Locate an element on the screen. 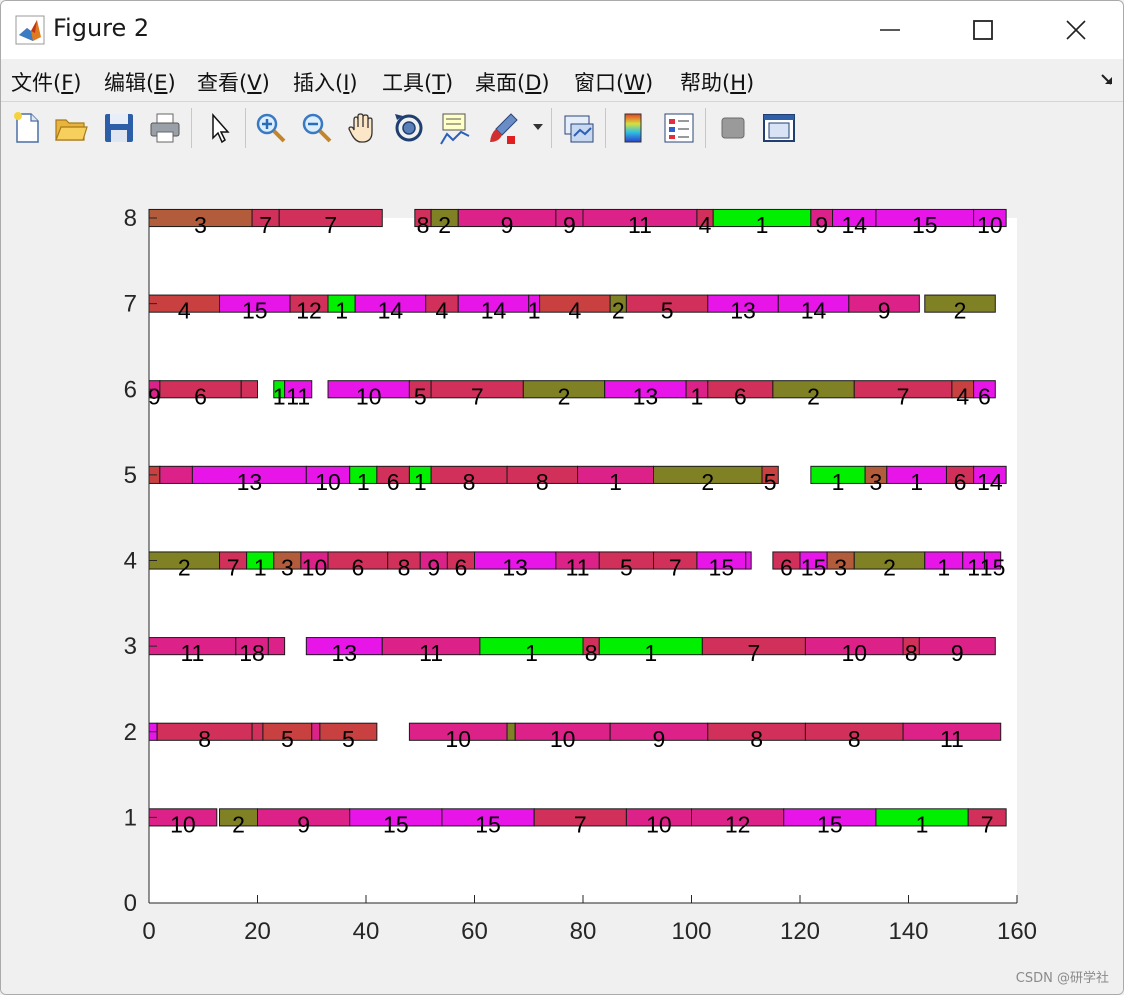 This screenshot has width=1124, height=995. menu-edit: 编辑(E) is located at coordinates (140, 82).